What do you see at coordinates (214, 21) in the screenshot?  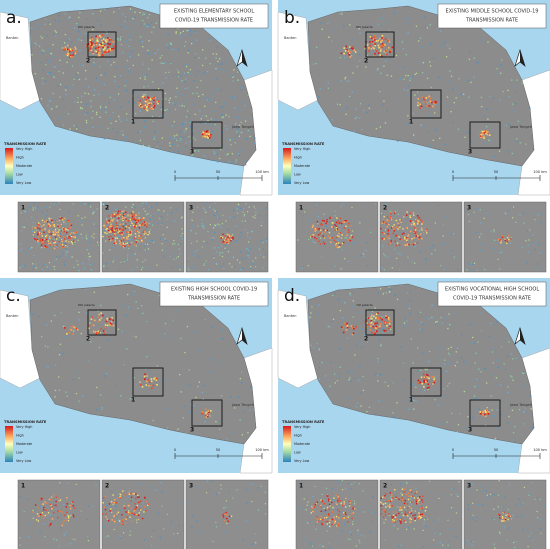 I see `map-title: COVID-19 TRANSMISSION RATE` at bounding box center [214, 21].